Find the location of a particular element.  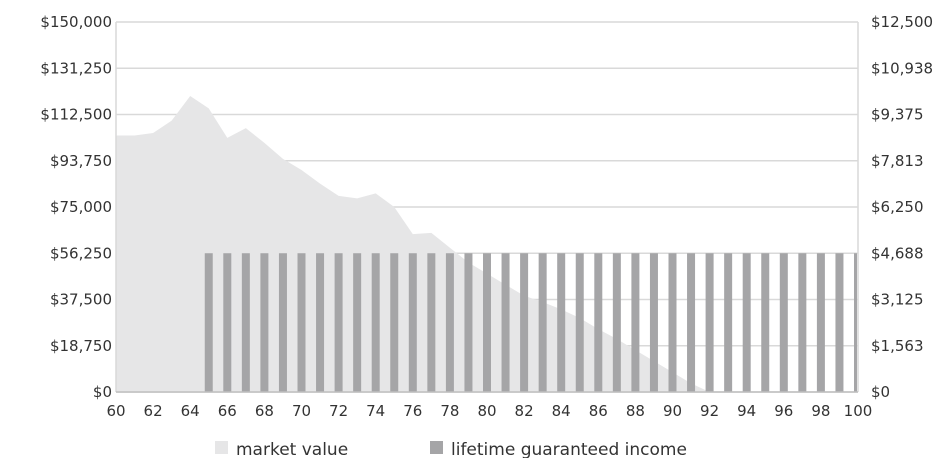

legend-label-lifetime-guaranteed-income: lifetime guaranteed income is located at coordinates (569, 449).